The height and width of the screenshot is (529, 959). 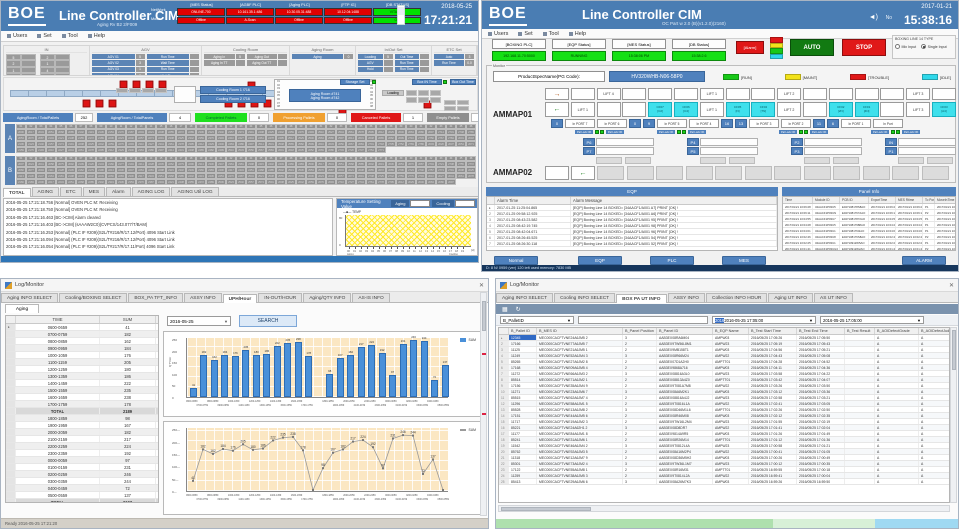 I want to click on table-row: 0900-0959 184, so click(x=82, y=348).